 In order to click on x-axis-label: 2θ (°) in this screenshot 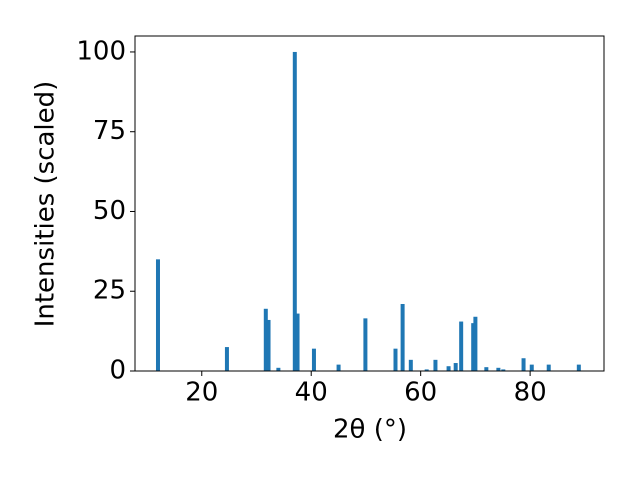, I will do `click(370, 430)`.